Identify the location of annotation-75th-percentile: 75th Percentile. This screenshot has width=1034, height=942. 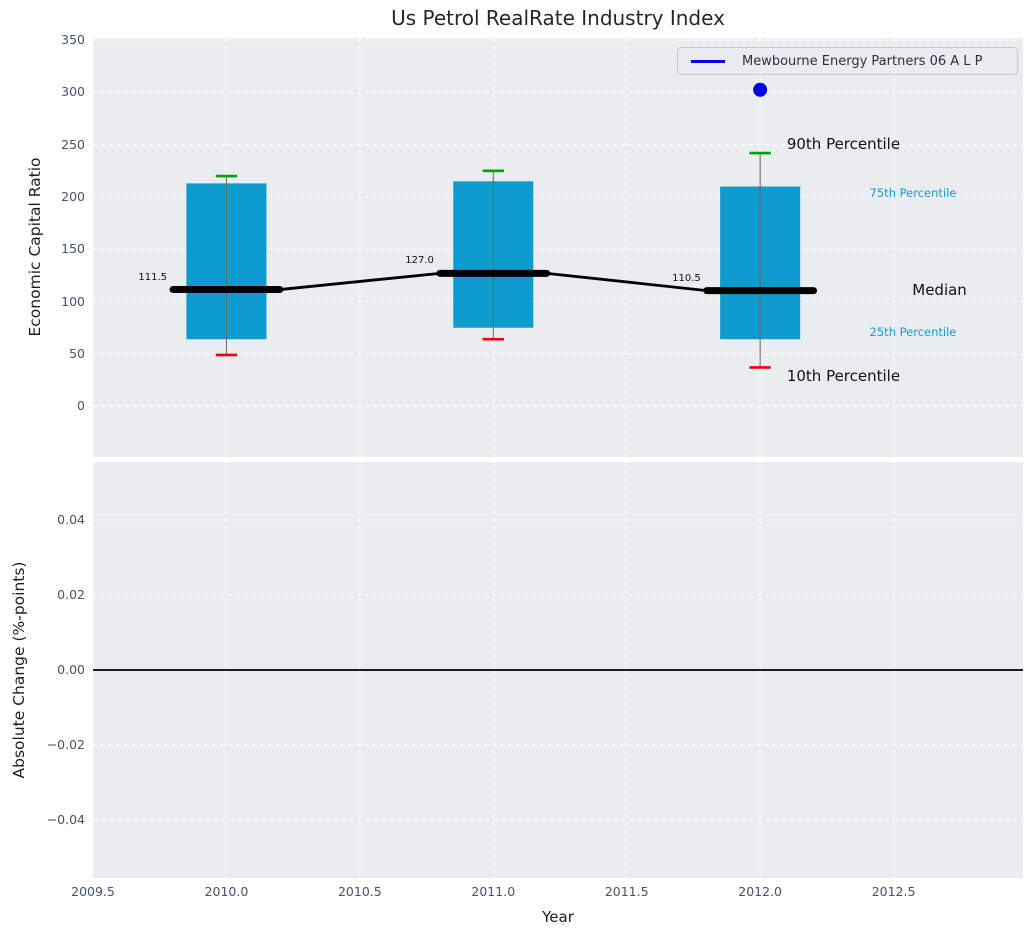
(913, 192).